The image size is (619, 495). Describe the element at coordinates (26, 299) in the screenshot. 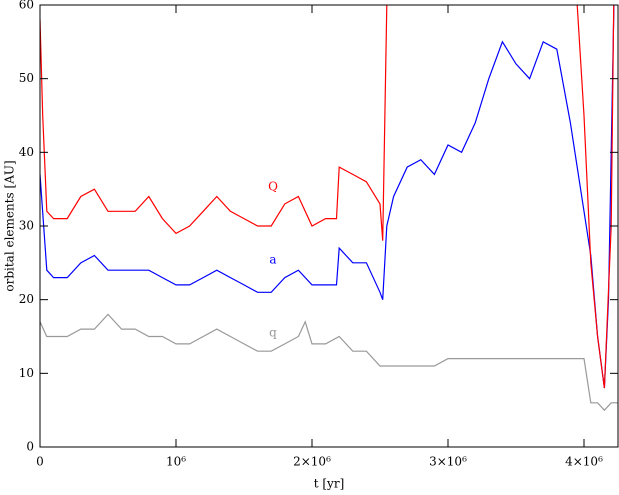

I see `y-tick-label: 20` at that location.